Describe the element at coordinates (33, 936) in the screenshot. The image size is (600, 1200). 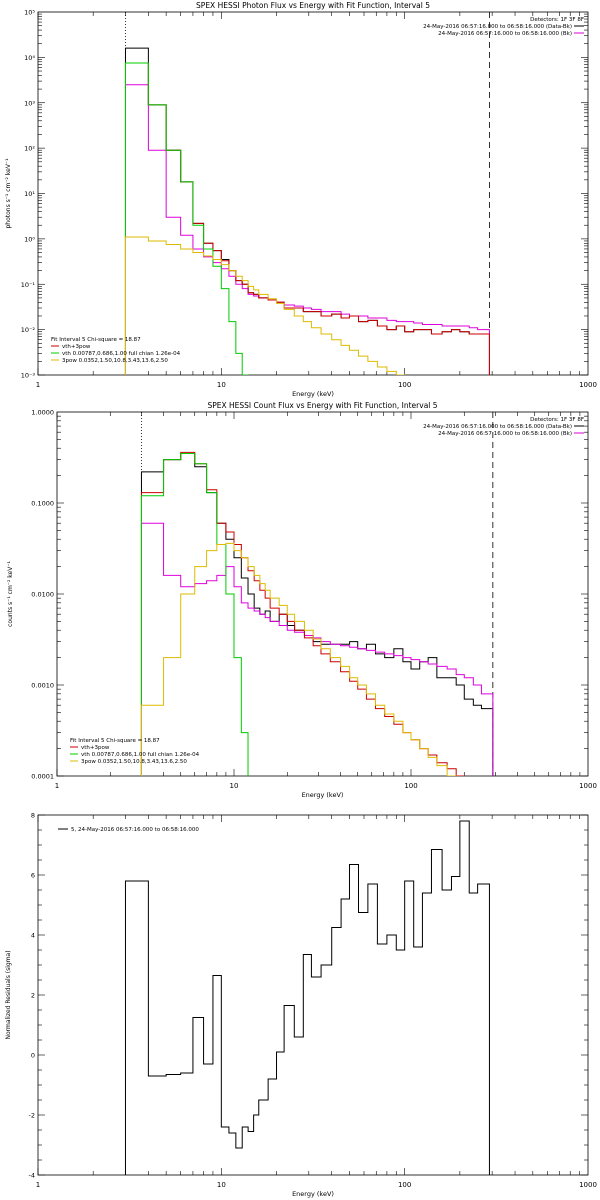
I see `y-tick-label: 4` at that location.